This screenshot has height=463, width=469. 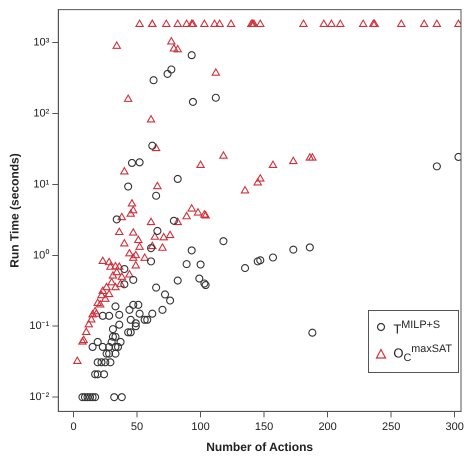 What do you see at coordinates (39, 397) in the screenshot?
I see `y-tick-label: 10⁻²` at bounding box center [39, 397].